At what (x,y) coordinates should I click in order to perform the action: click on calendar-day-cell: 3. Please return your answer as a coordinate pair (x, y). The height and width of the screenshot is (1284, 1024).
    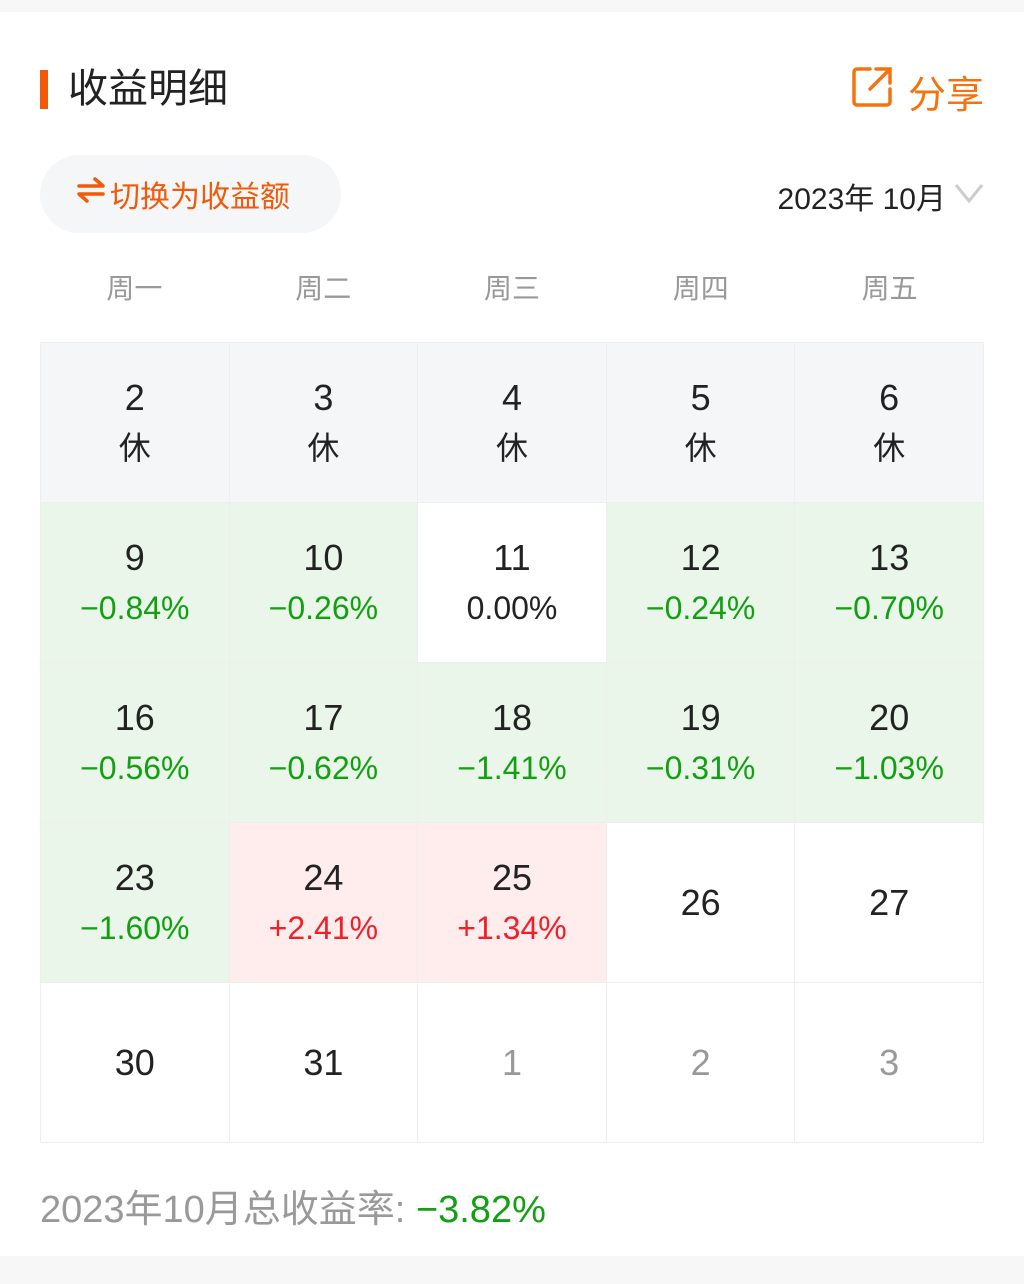
    Looking at the image, I should click on (889, 1063).